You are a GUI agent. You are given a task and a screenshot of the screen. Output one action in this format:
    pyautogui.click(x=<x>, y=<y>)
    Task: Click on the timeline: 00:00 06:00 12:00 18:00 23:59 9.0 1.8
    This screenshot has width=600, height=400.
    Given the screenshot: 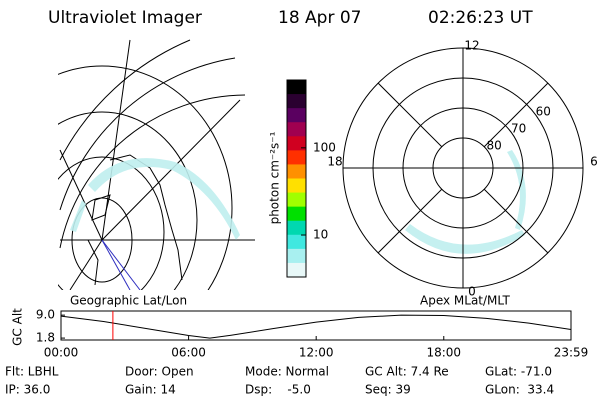 What is the action you would take?
    pyautogui.click(x=312, y=334)
    